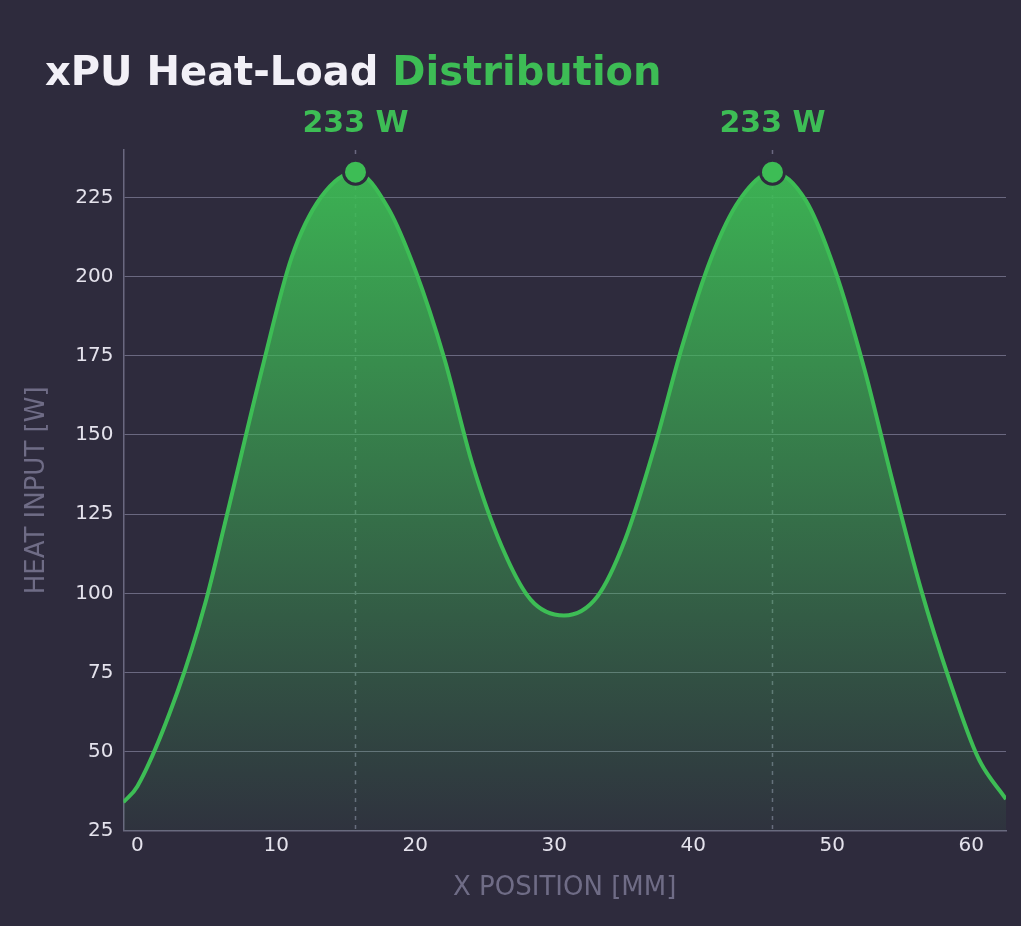 This screenshot has height=926, width=1021. What do you see at coordinates (832, 844) in the screenshot?
I see `x-tick-label: 50` at bounding box center [832, 844].